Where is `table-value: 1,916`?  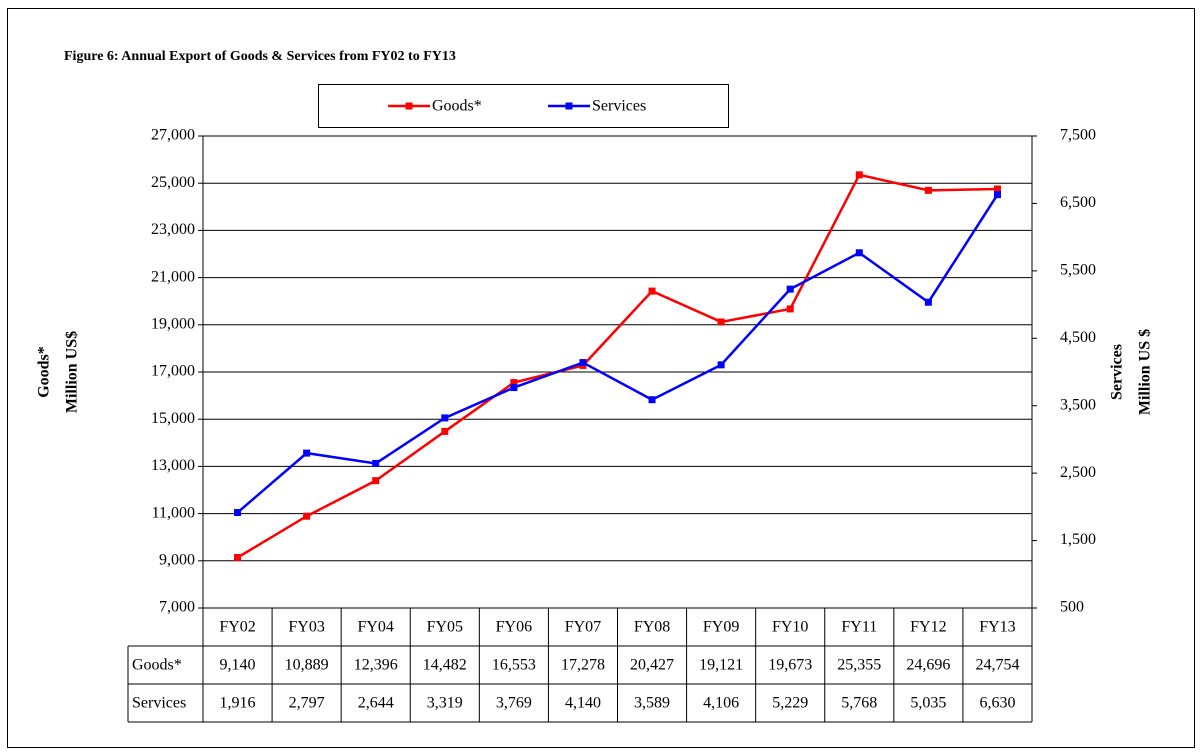 table-value: 1,916 is located at coordinates (238, 703).